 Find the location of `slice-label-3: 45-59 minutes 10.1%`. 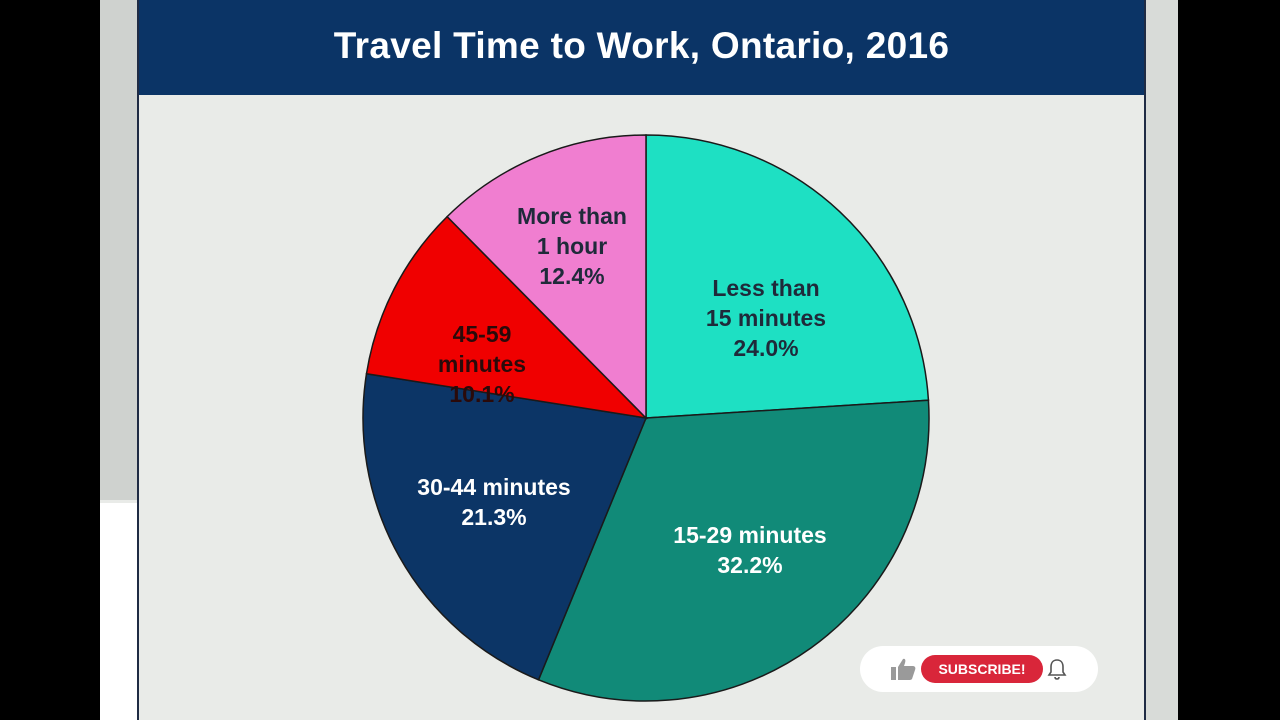

slice-label-3: 45-59 minutes 10.1% is located at coordinates (482, 364).